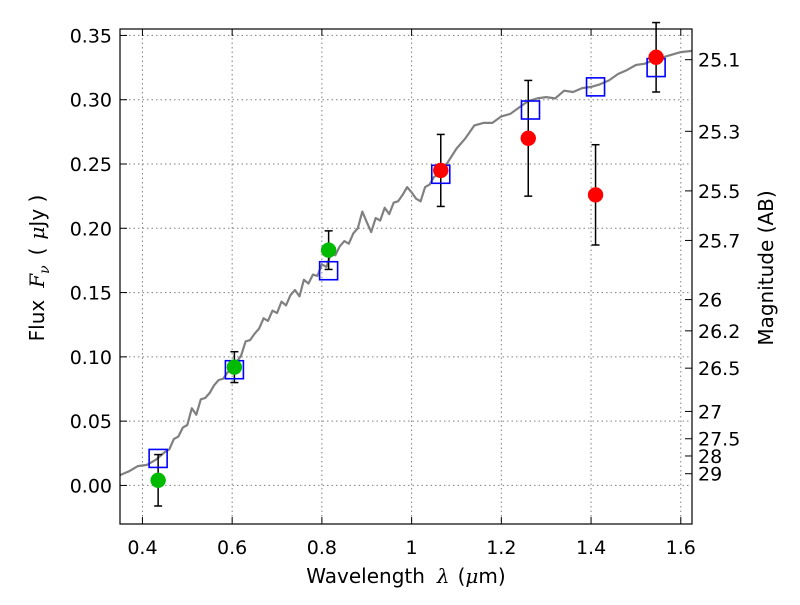  I want to click on y-tick-label: 0.25, so click(91, 165).